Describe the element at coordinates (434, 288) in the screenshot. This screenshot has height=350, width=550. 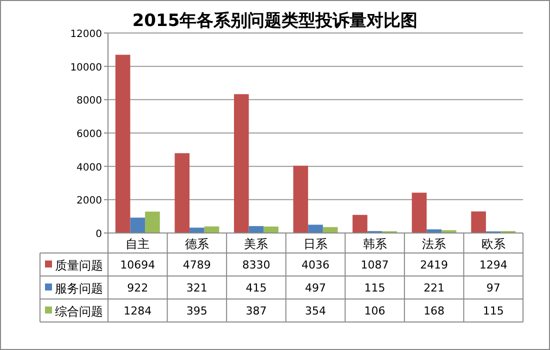
I see `data-label: 221` at that location.